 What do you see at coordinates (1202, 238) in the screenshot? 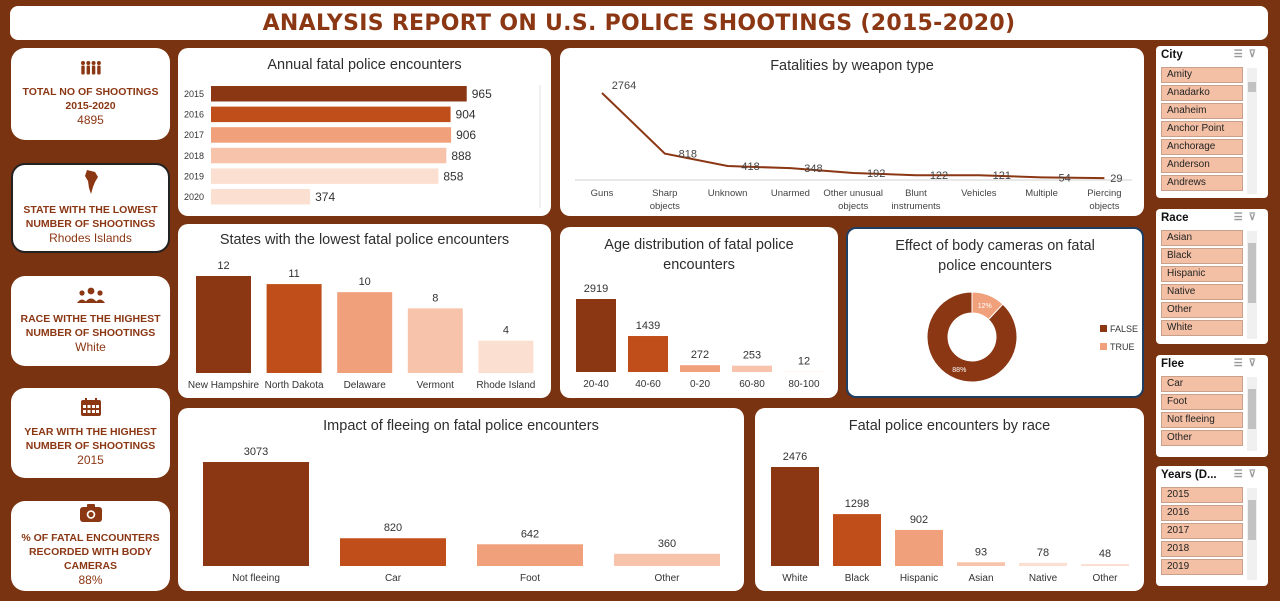
I see `slicer-item: Asian` at bounding box center [1202, 238].